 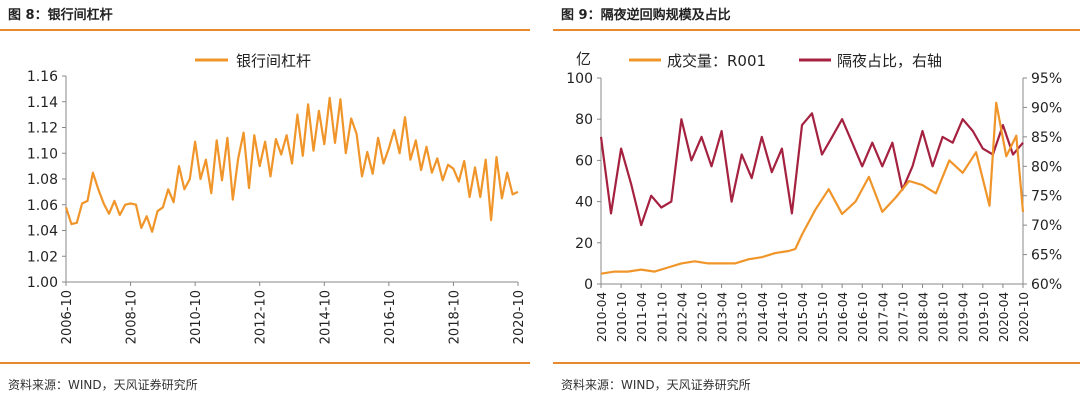 I want to click on left-y-tick-label: 20, so click(x=584, y=244).